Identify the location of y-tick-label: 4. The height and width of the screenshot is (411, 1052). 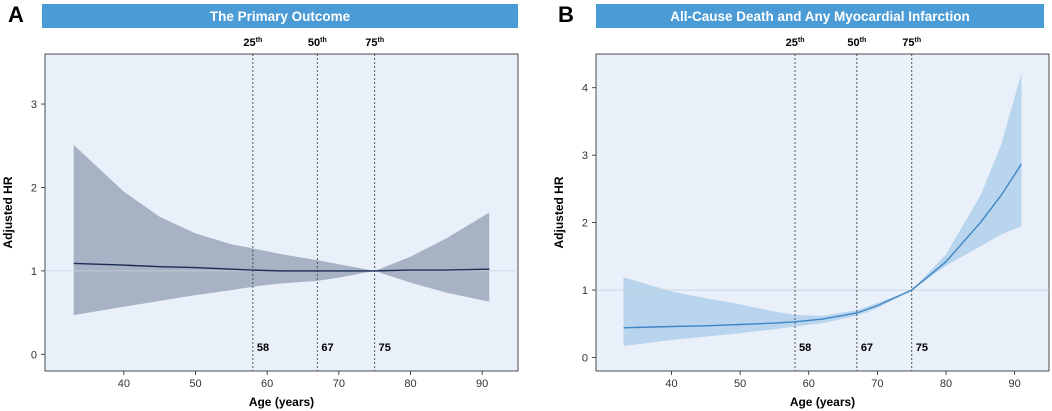
(585, 89).